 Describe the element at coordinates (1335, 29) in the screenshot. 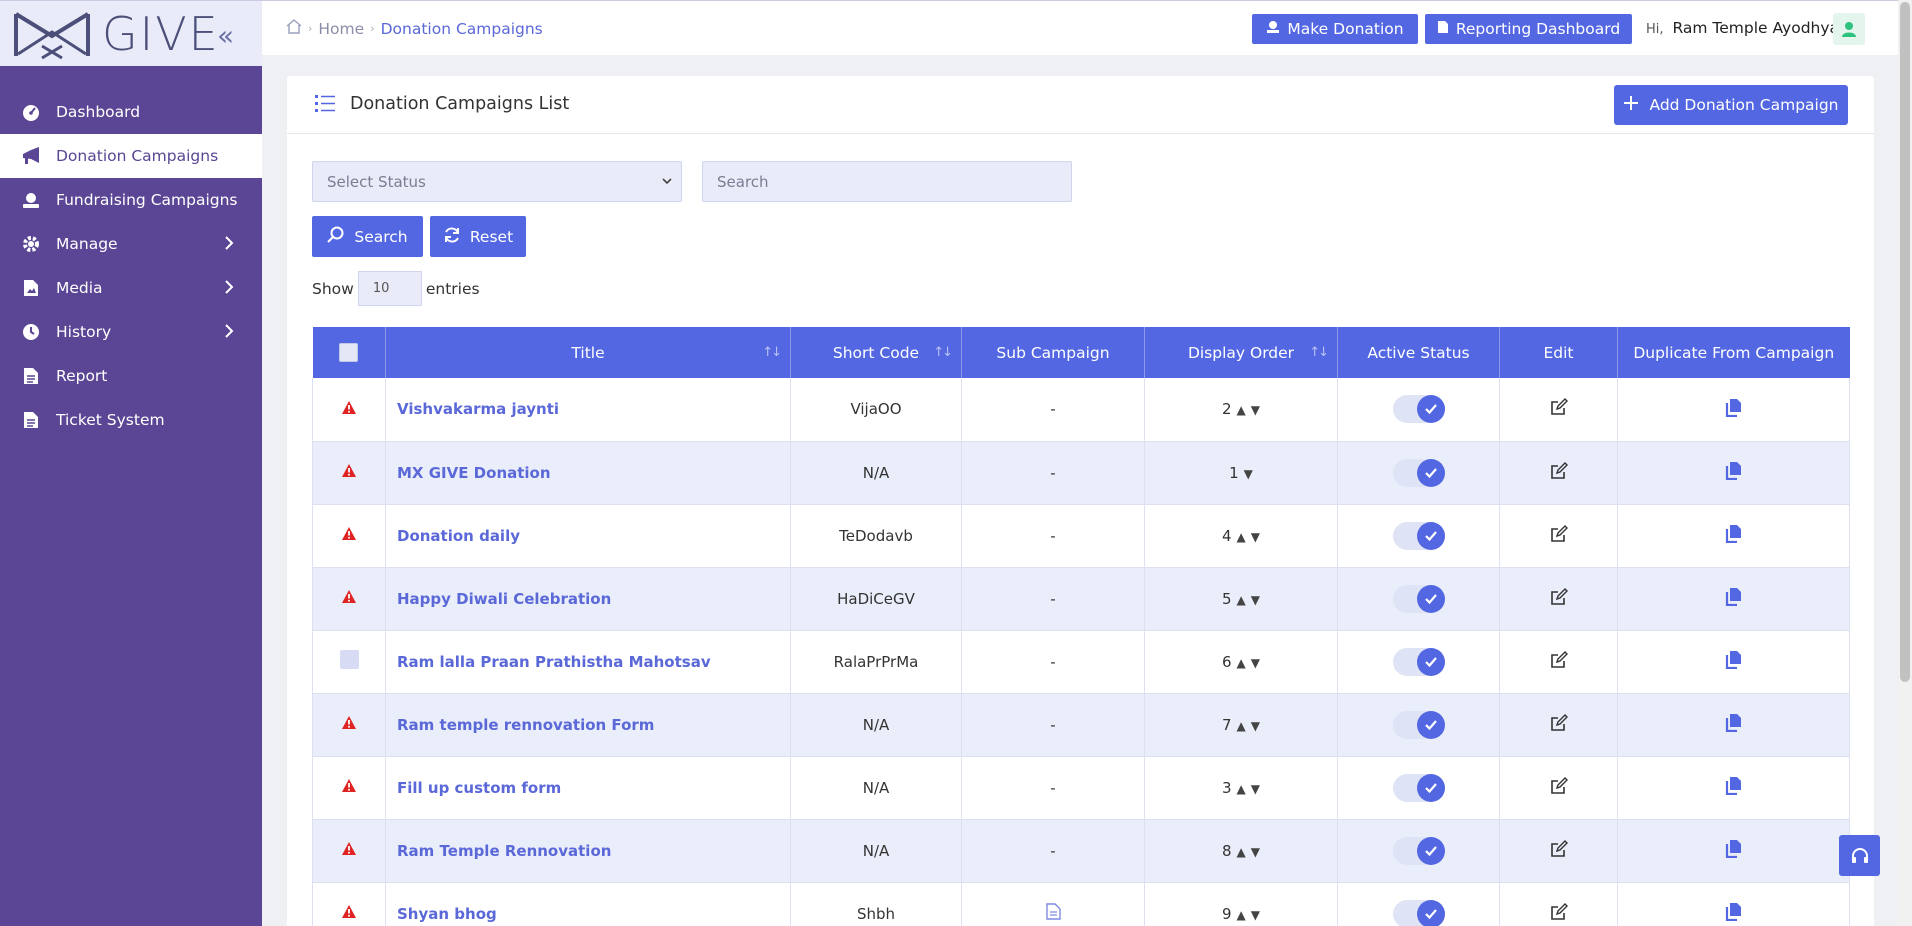

I see `make-donation-button: Make Donation` at that location.